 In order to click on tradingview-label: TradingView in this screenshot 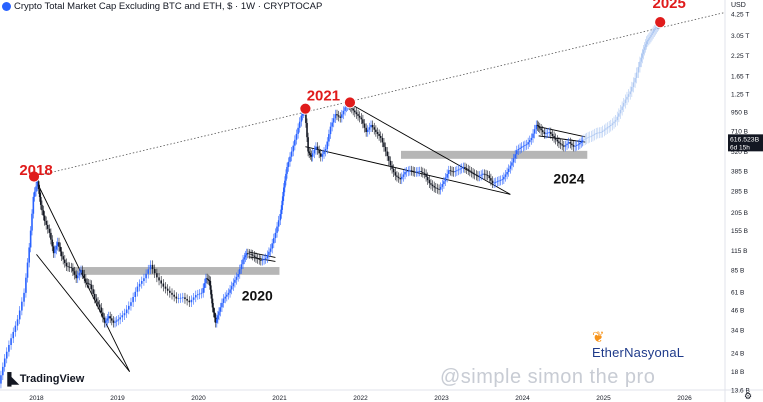, I will do `click(52, 379)`.